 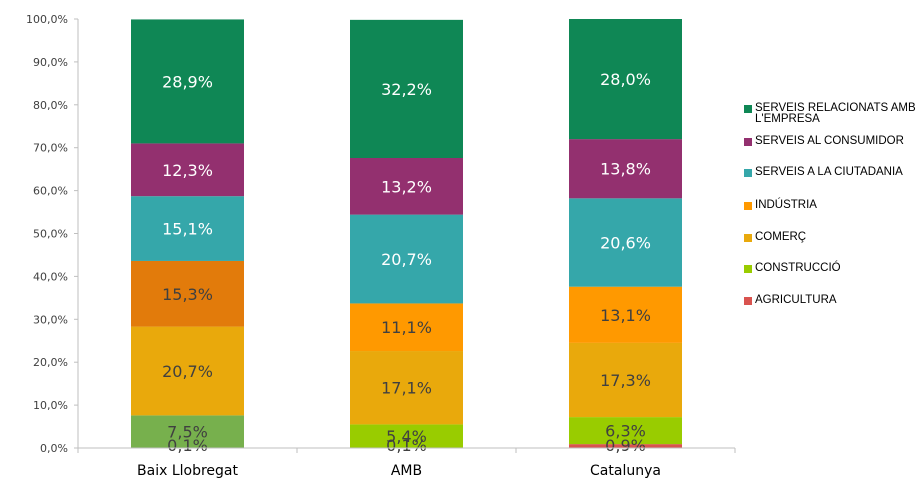 I want to click on data-label: 11,1%, so click(x=406, y=327).